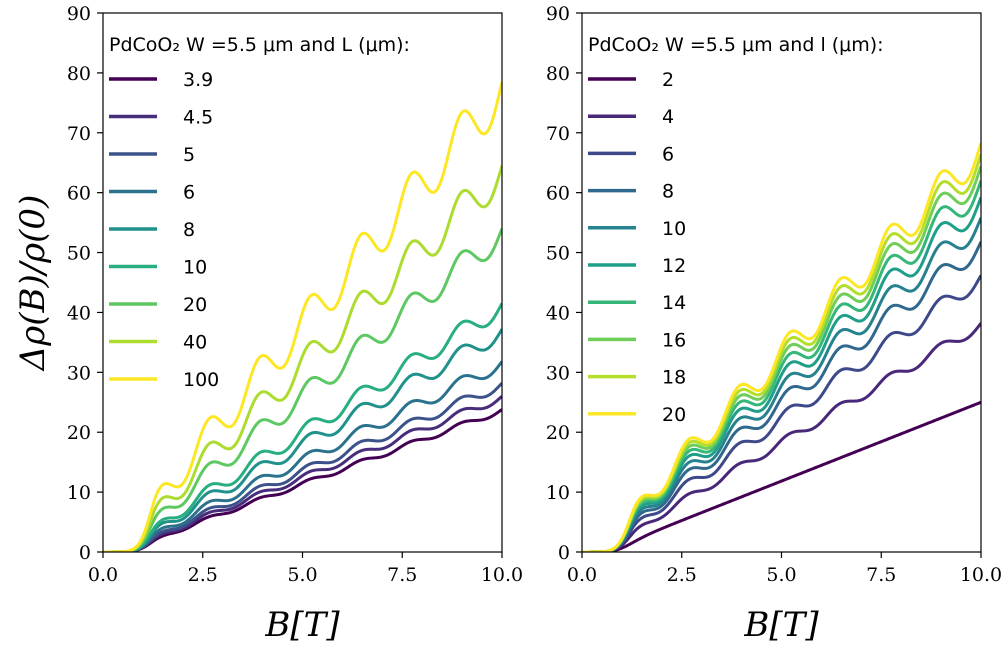 The width and height of the screenshot is (1007, 648). Describe the element at coordinates (736, 45) in the screenshot. I see `legend-title: PdCoO₂ W =5.5 μm and l (μm):` at that location.